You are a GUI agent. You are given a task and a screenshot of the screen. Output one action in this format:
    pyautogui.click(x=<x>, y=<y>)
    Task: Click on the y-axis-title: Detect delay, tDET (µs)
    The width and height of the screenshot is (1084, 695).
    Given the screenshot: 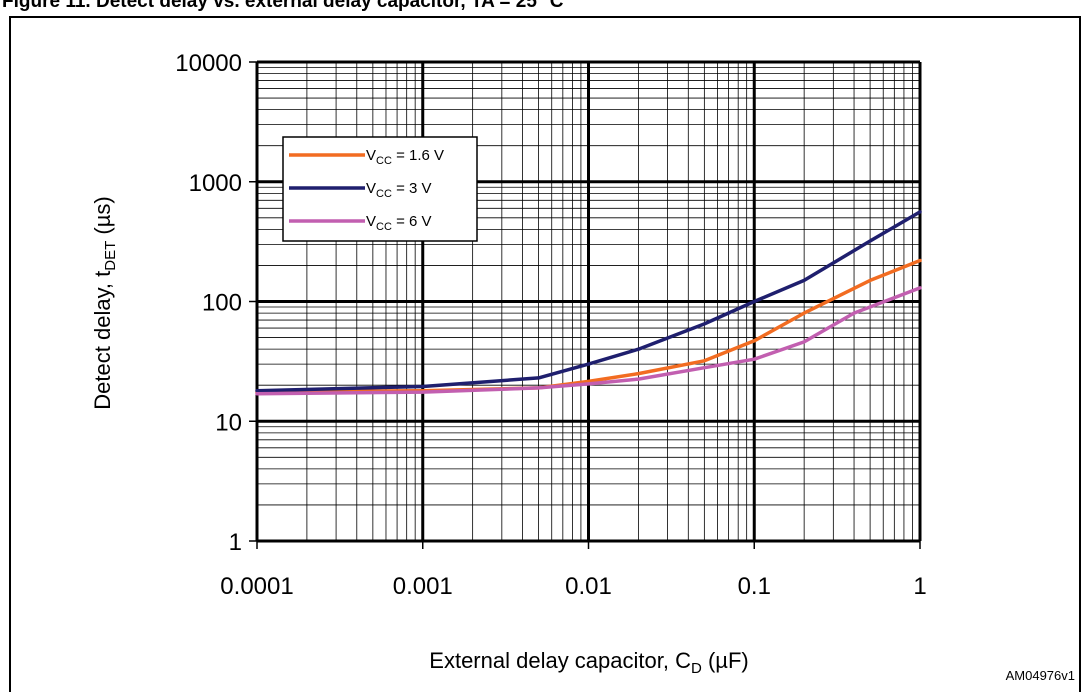 What is the action you would take?
    pyautogui.click(x=104, y=302)
    